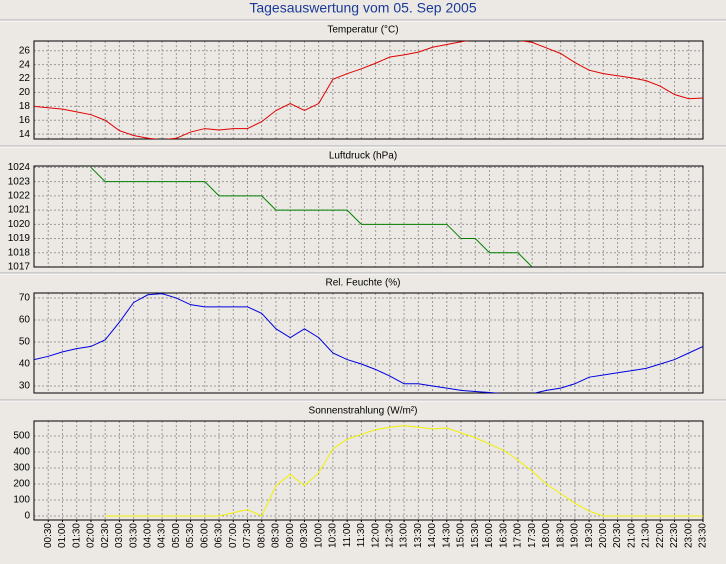 This screenshot has width=726, height=564. Describe the element at coordinates (25, 106) in the screenshot. I see `y-tick-label: 18` at that location.